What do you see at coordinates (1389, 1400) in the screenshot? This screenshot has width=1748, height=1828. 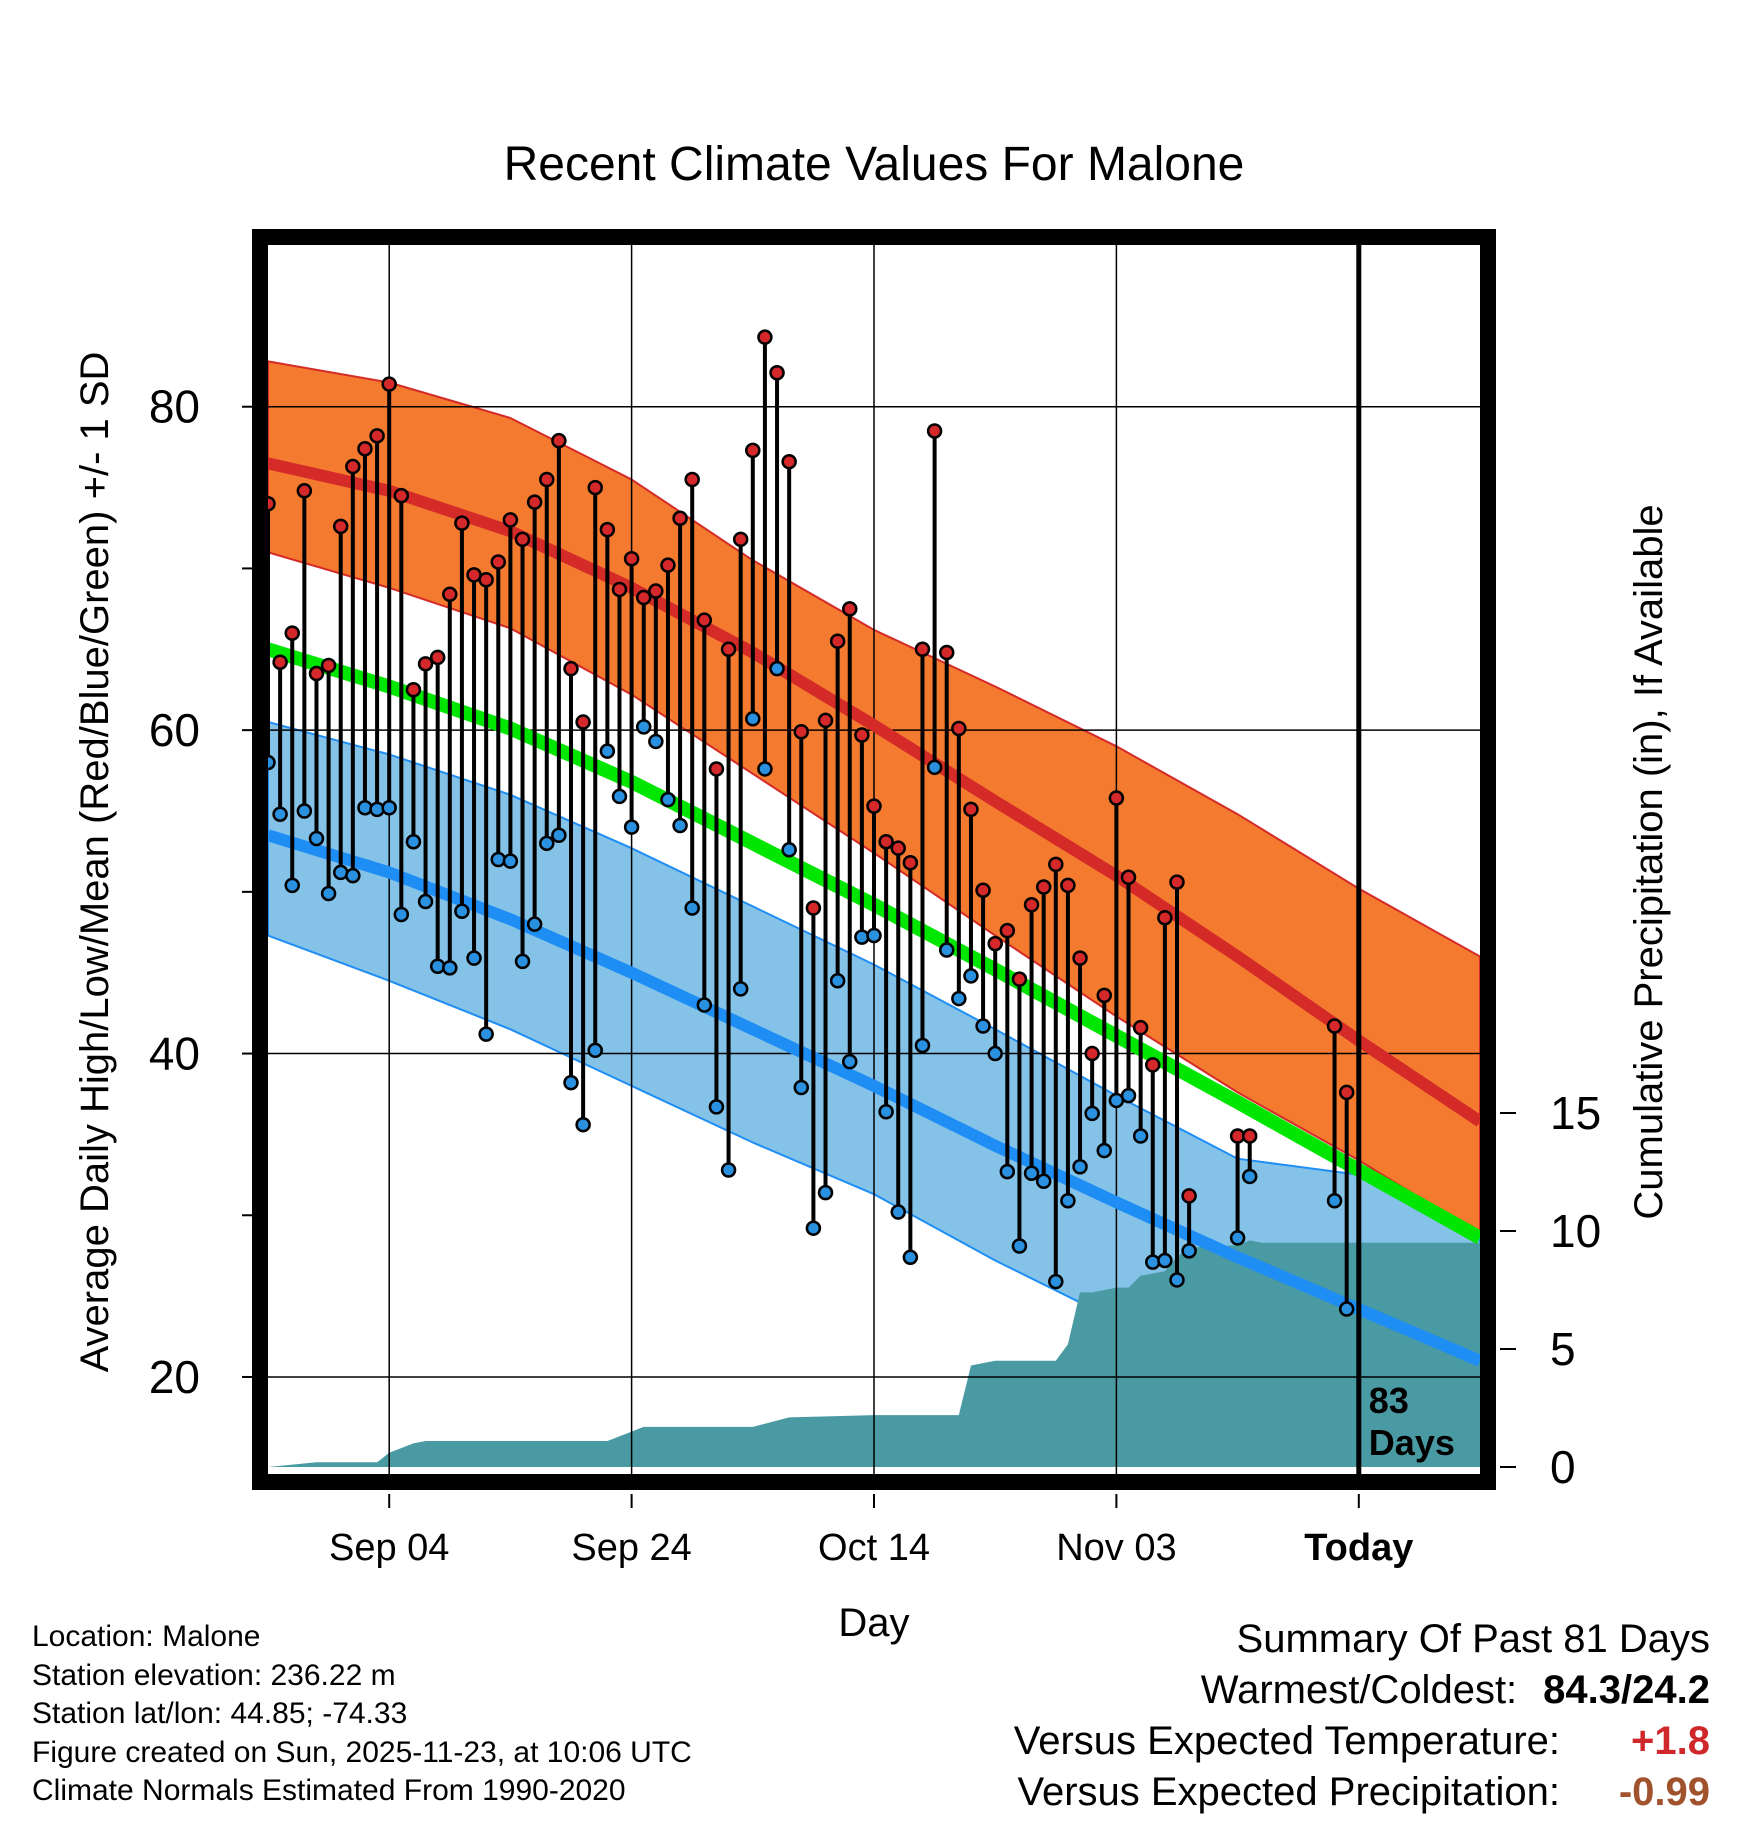 I see `today-days-count: 83` at bounding box center [1389, 1400].